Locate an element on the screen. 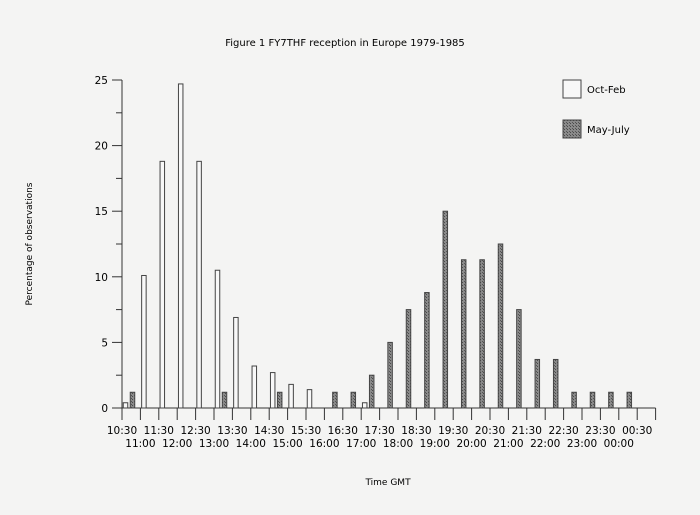  x-tick-label: 23:30 is located at coordinates (600, 431).